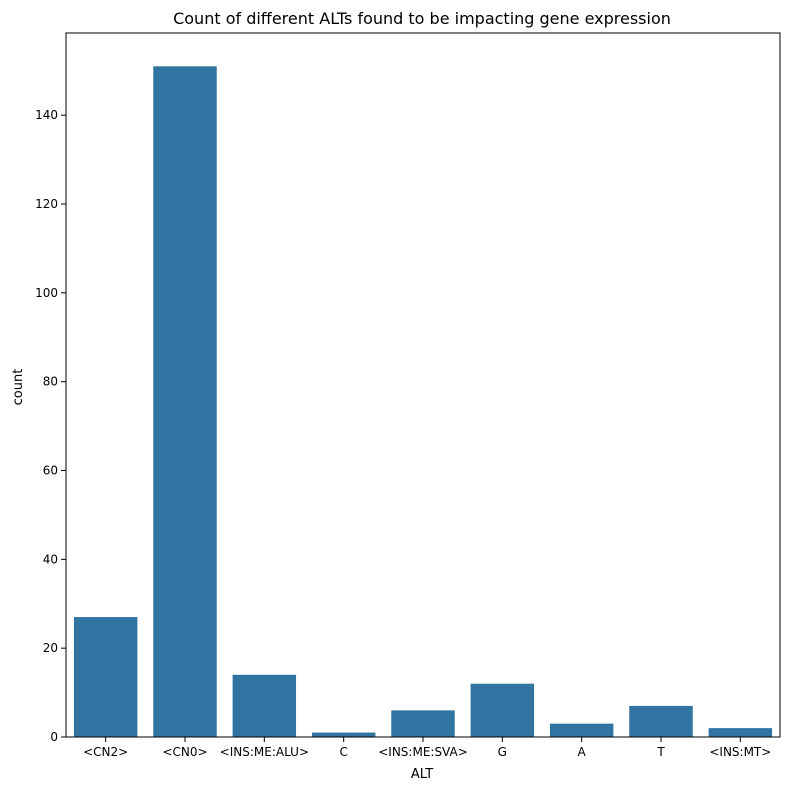 The height and width of the screenshot is (790, 788). Describe the element at coordinates (50, 559) in the screenshot. I see `y-tick-label-2: 40` at that location.